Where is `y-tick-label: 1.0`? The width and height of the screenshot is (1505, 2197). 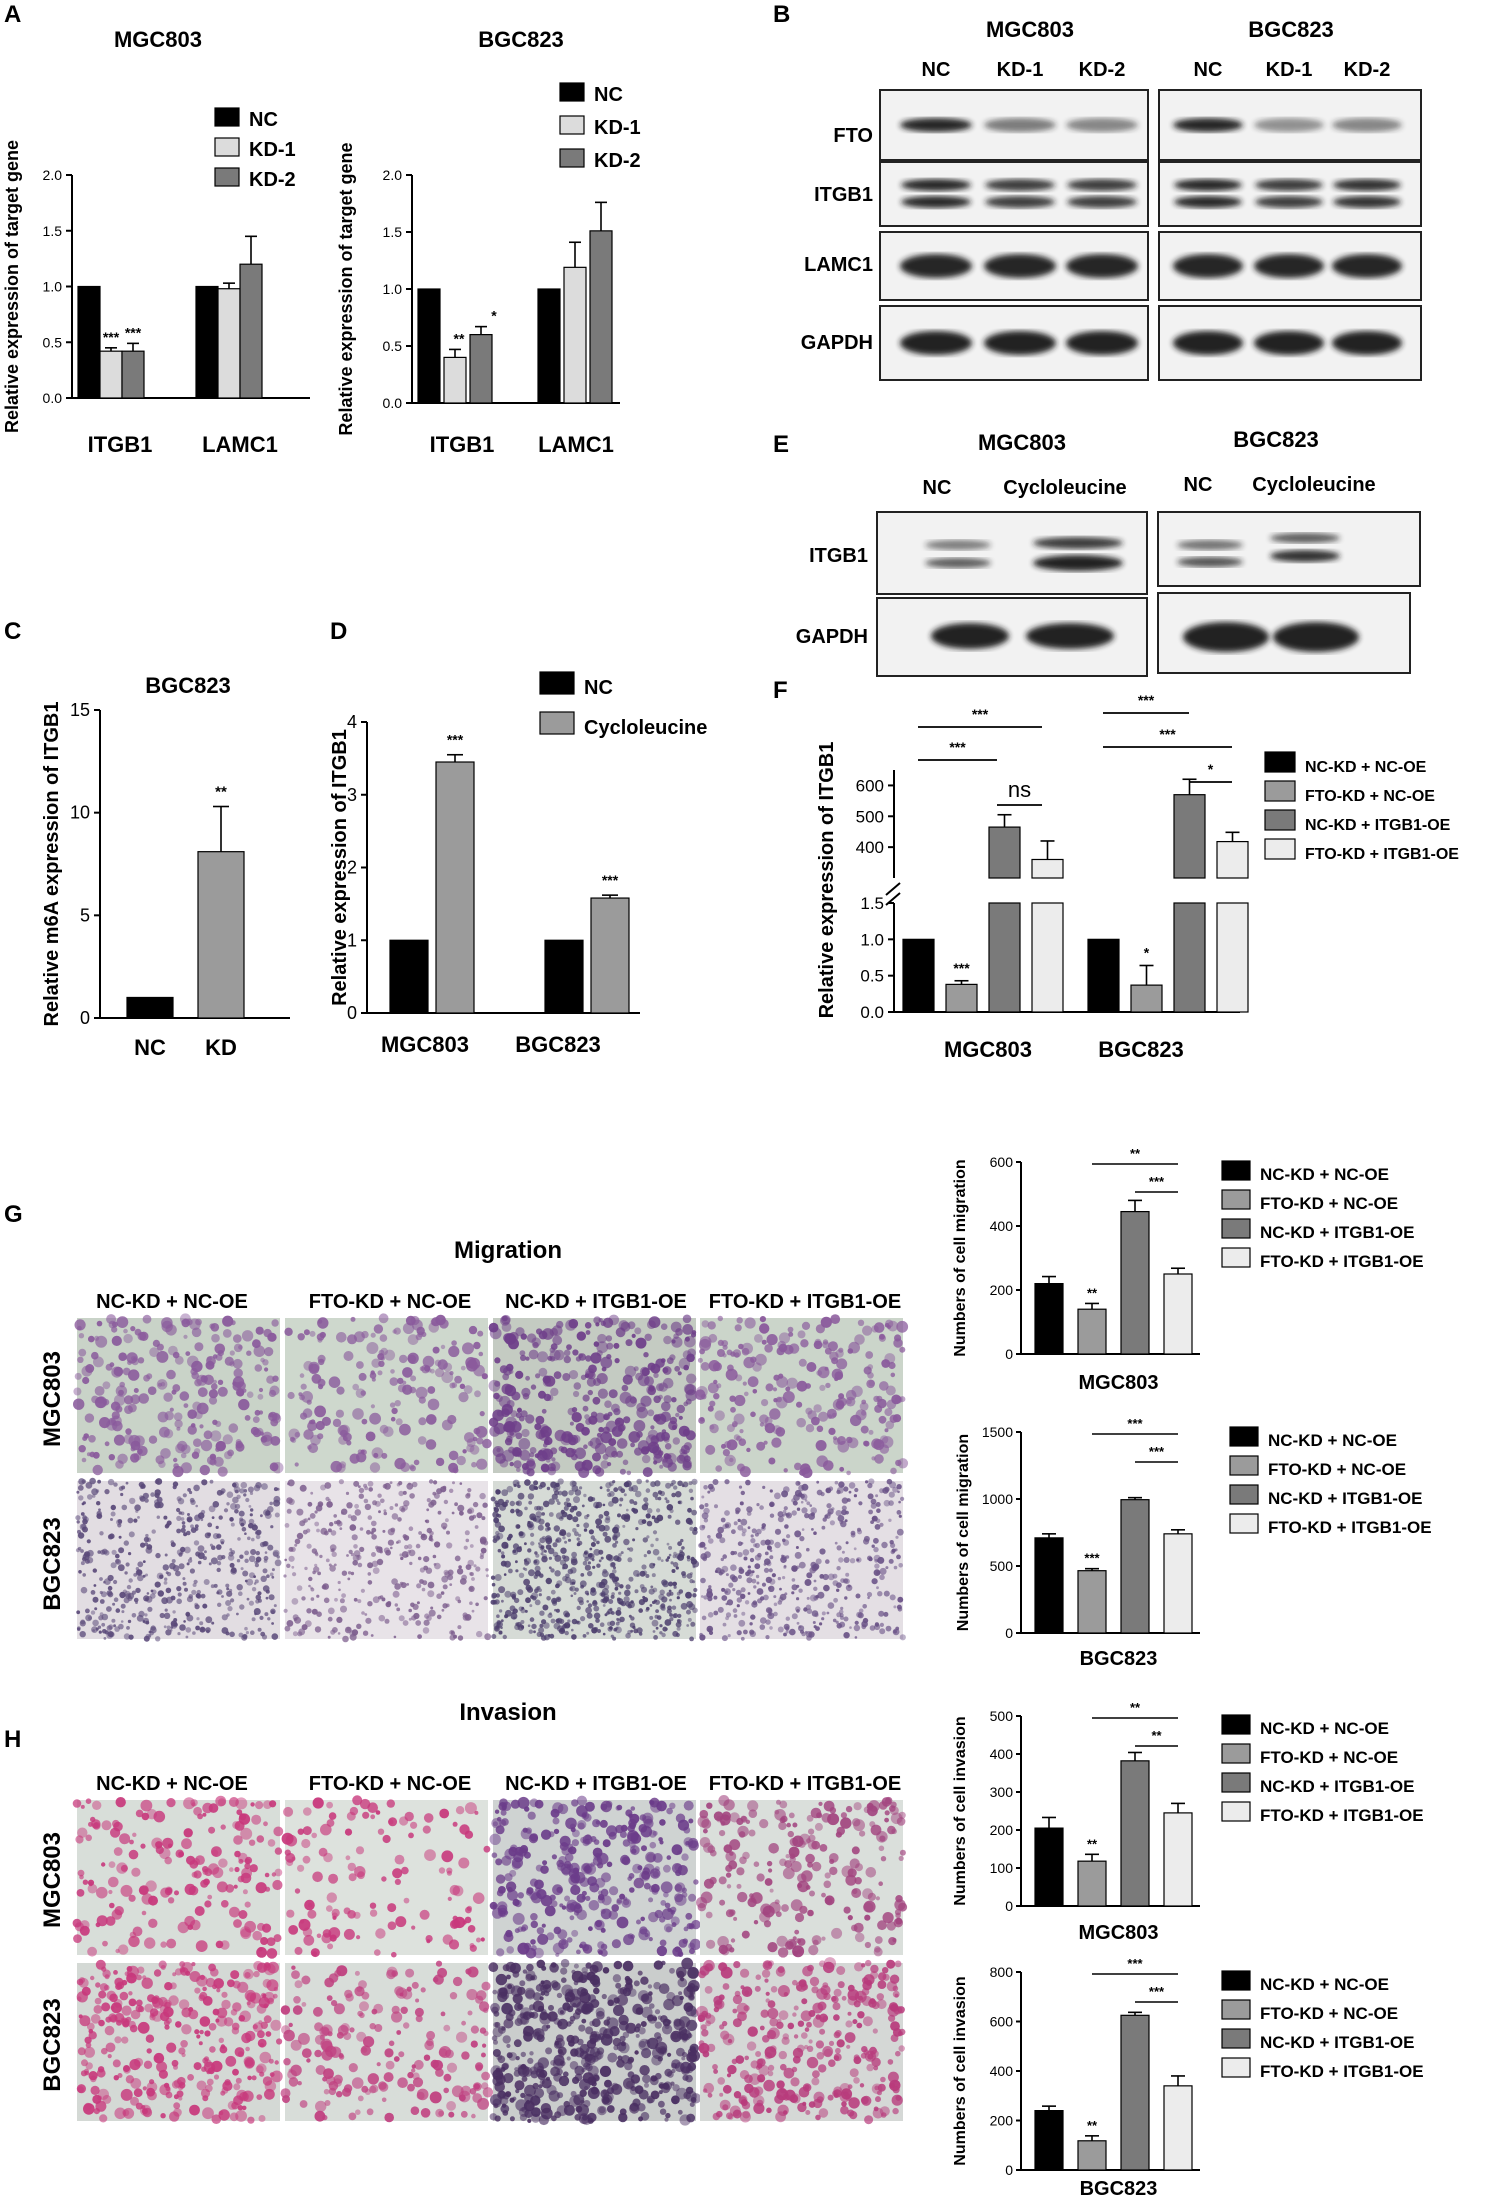
y-tick-label: 1.0 is located at coordinates (53, 287).